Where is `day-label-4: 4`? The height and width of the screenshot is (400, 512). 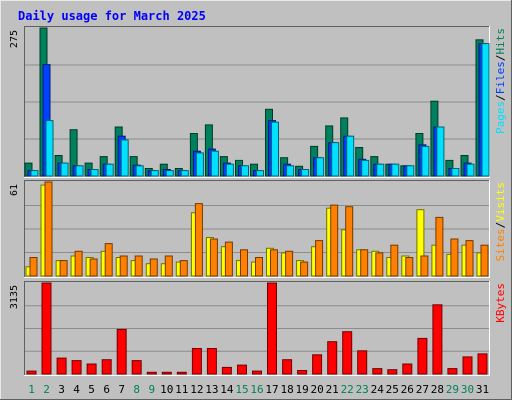
day-label-4: 4 is located at coordinates (76, 389).